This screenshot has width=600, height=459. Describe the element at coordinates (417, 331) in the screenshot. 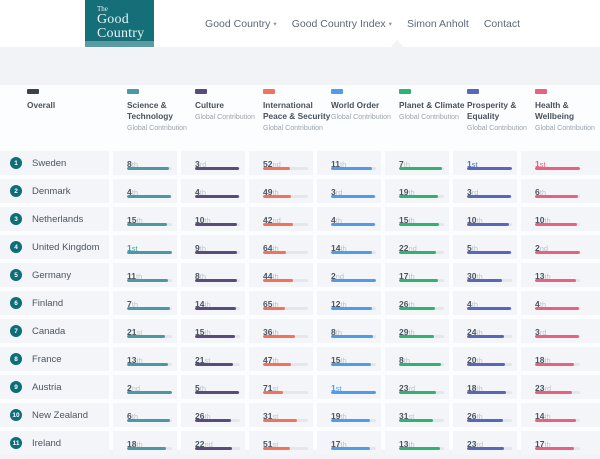

I see `rank-cell: 29th` at that location.